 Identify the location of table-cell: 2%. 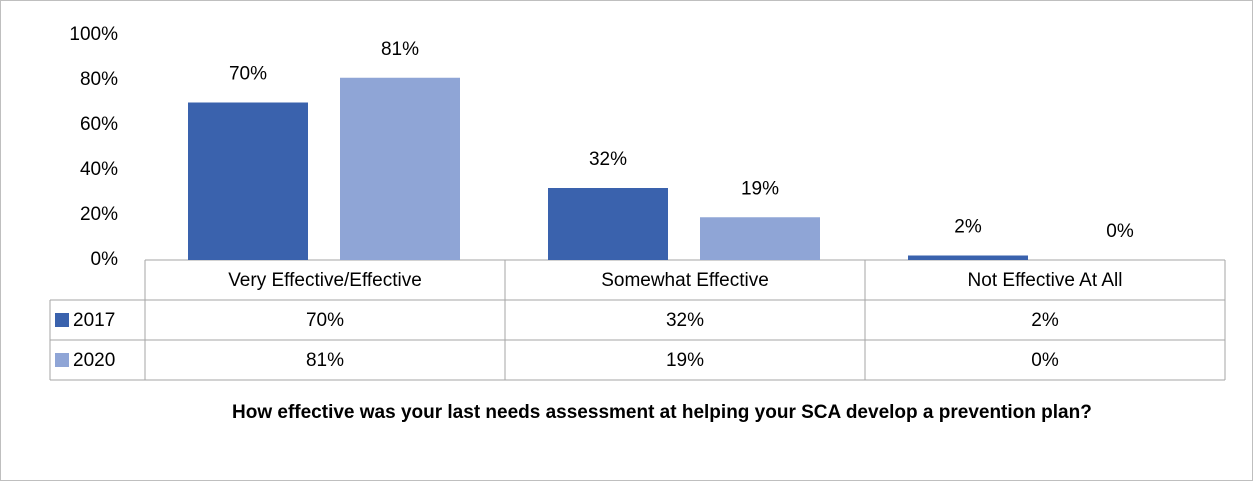
(1045, 320).